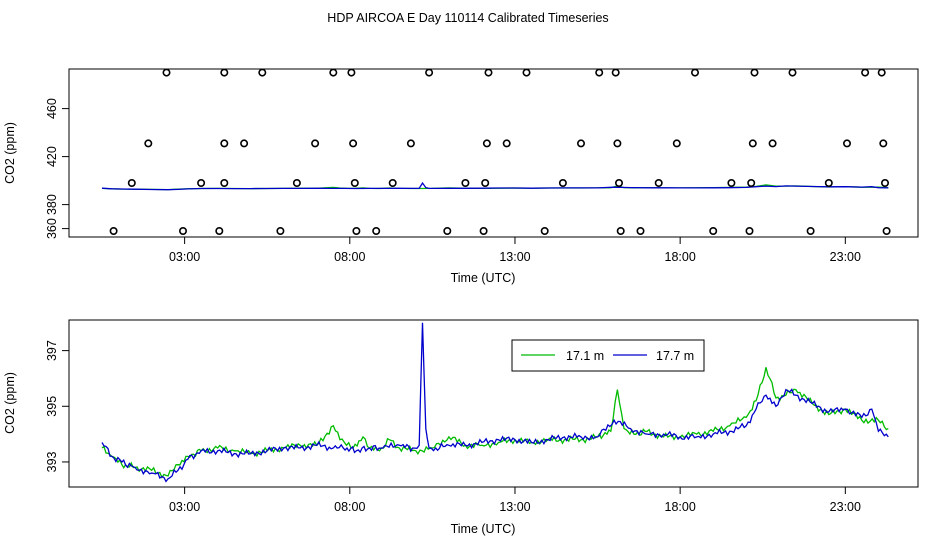 This screenshot has height=540, width=936. What do you see at coordinates (52, 228) in the screenshot?
I see `y-tick-label: 360` at bounding box center [52, 228].